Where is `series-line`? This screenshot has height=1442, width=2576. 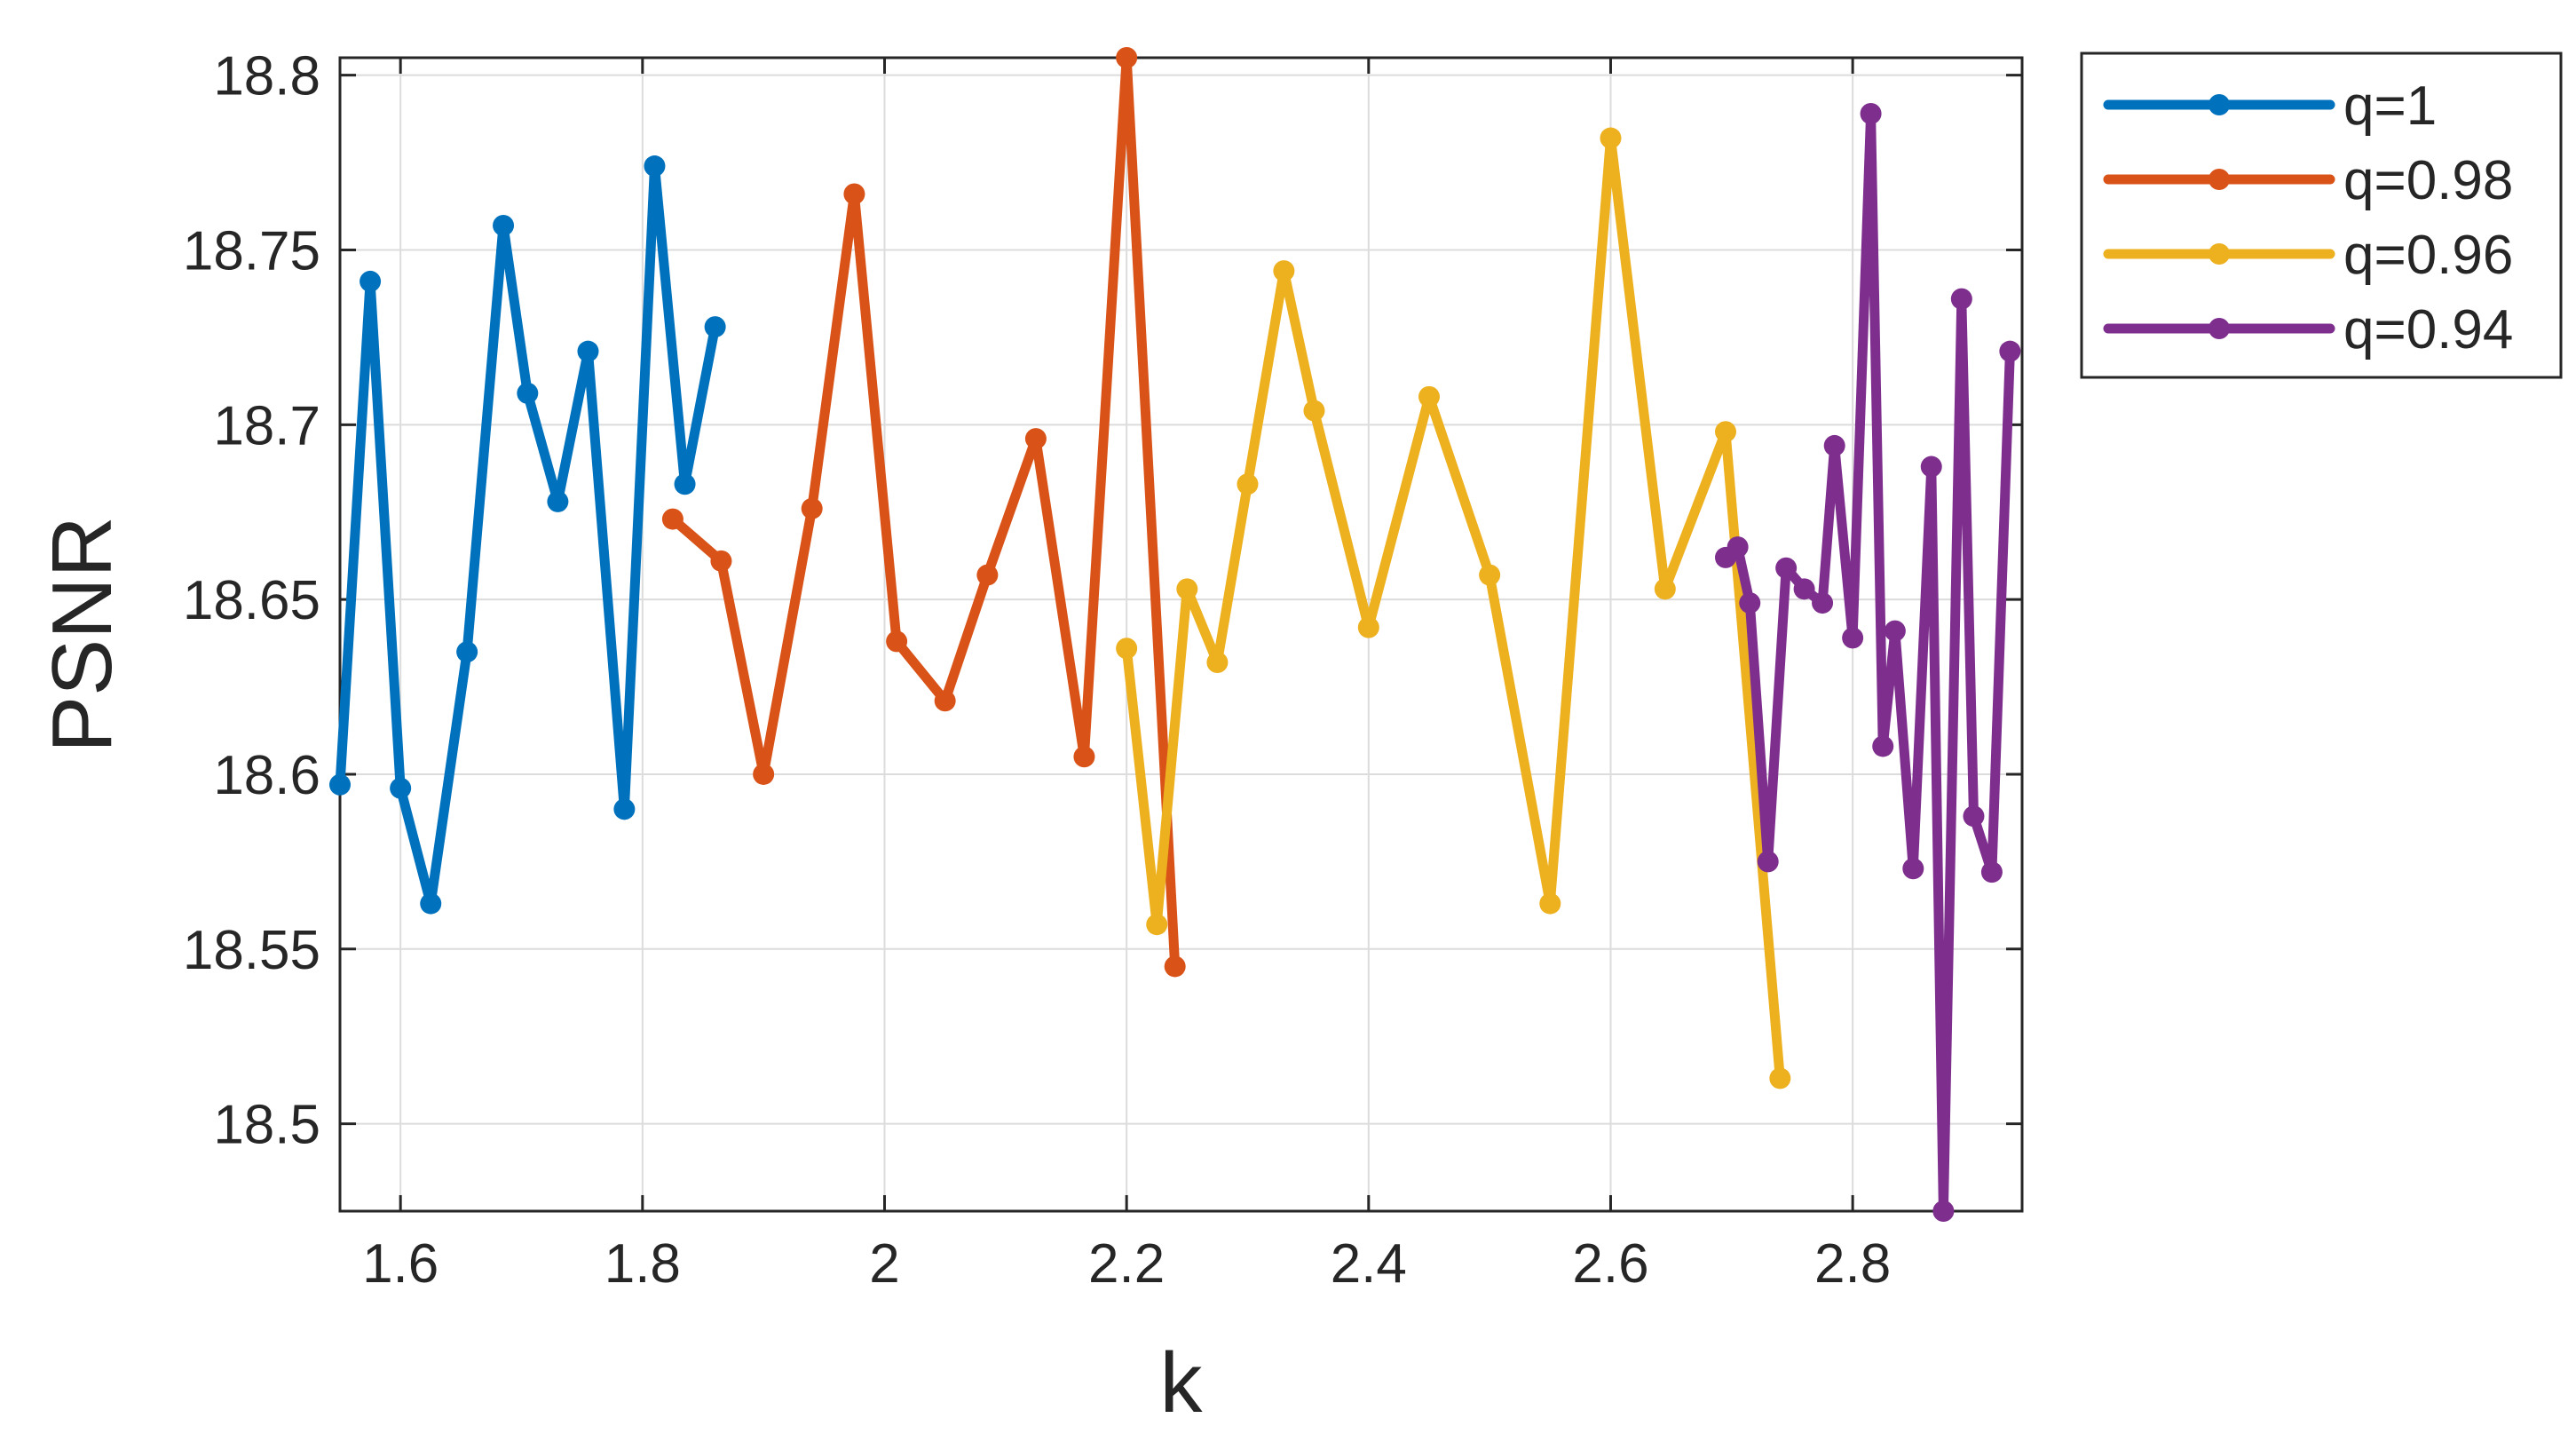 series-line is located at coordinates (924, 512).